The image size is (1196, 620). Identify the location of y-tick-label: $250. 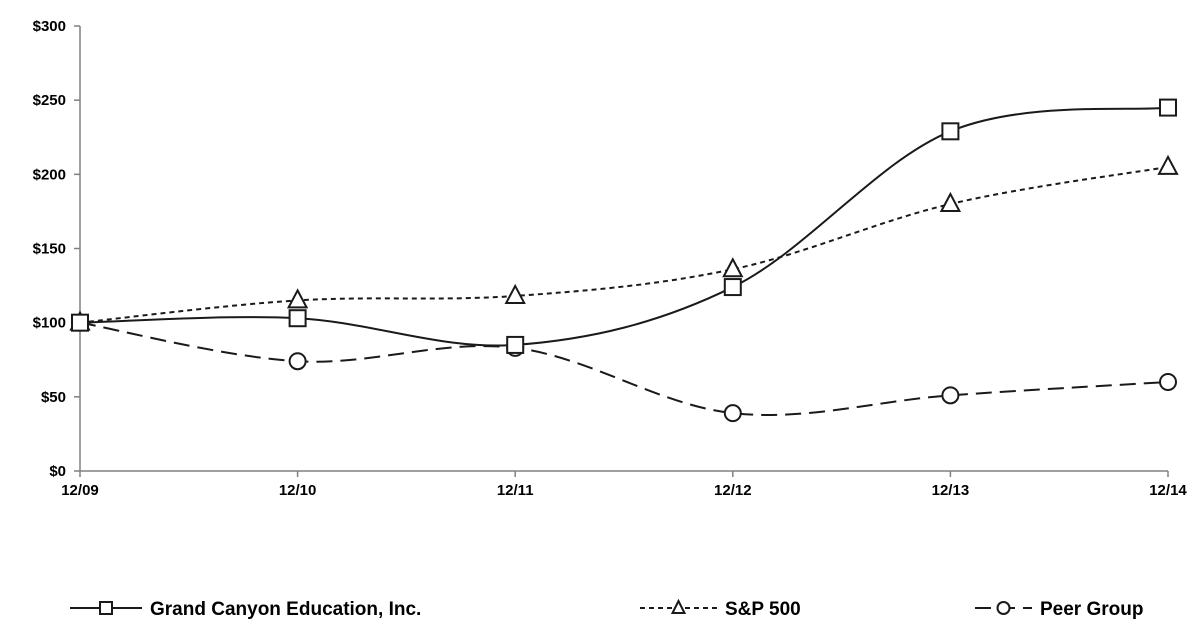
(49, 100).